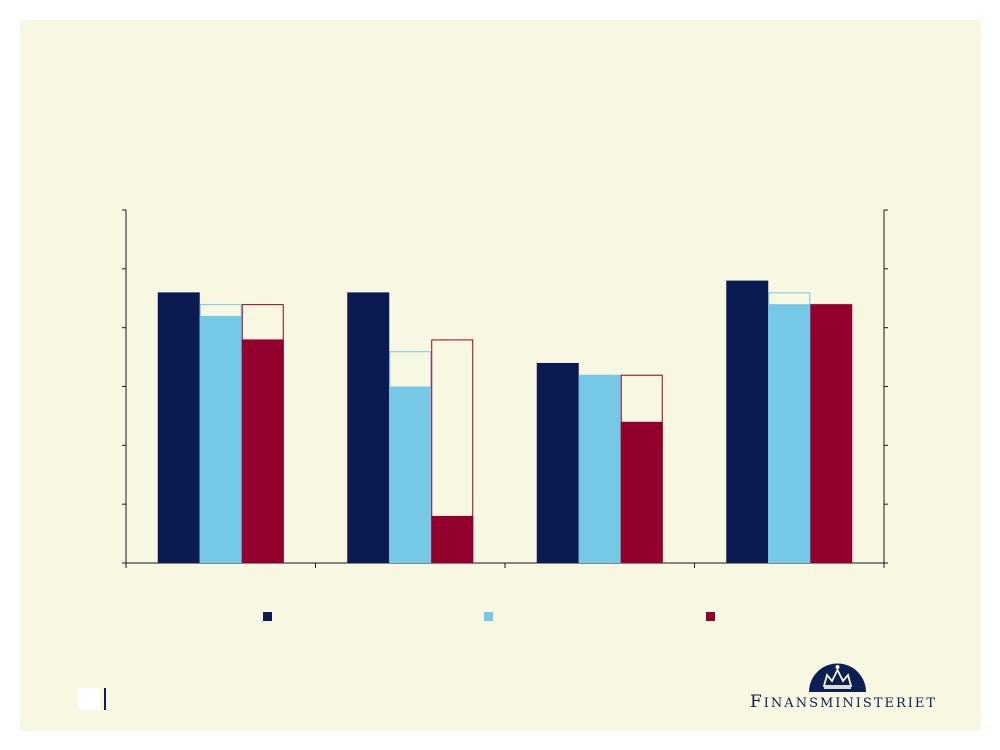  I want to click on page-number-box, so click(89, 699).